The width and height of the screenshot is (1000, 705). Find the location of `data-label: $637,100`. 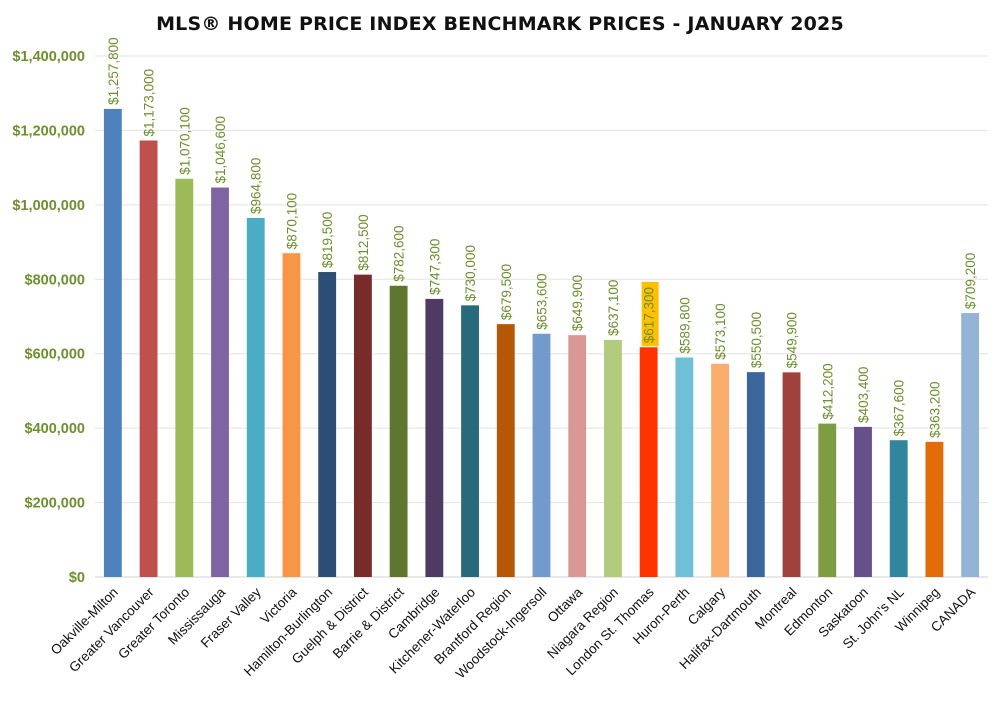

data-label: $637,100 is located at coordinates (613, 308).